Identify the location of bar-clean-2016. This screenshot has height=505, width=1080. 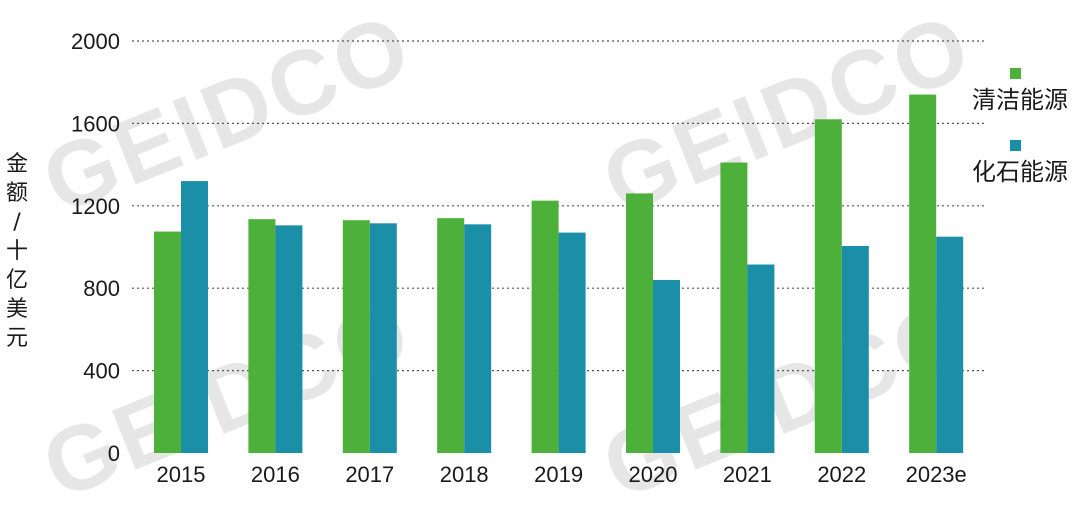
(262, 336).